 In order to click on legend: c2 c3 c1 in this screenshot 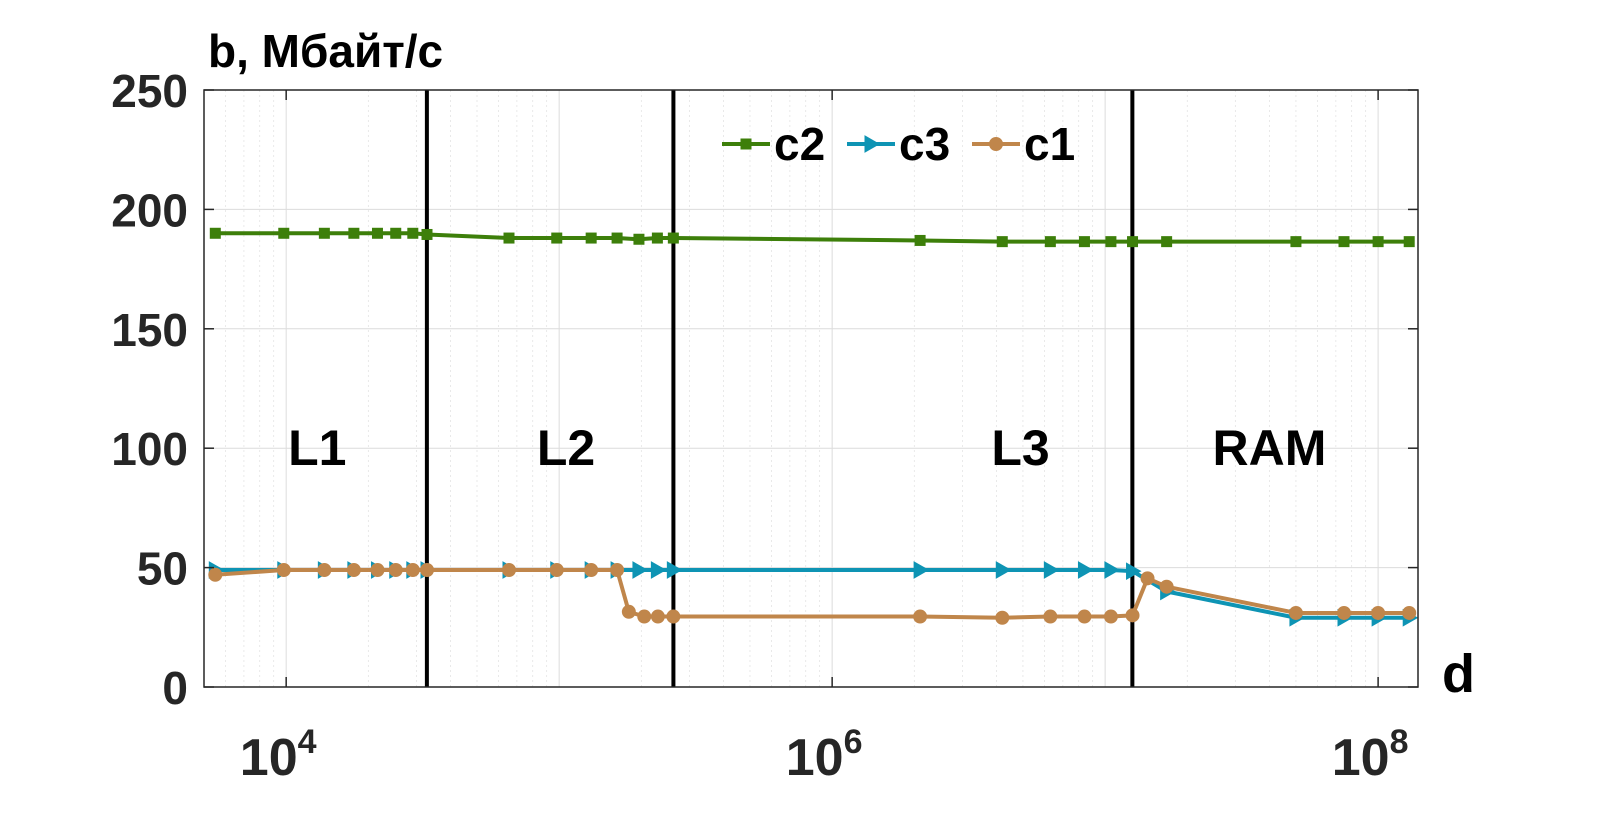, I will do `click(898, 144)`.